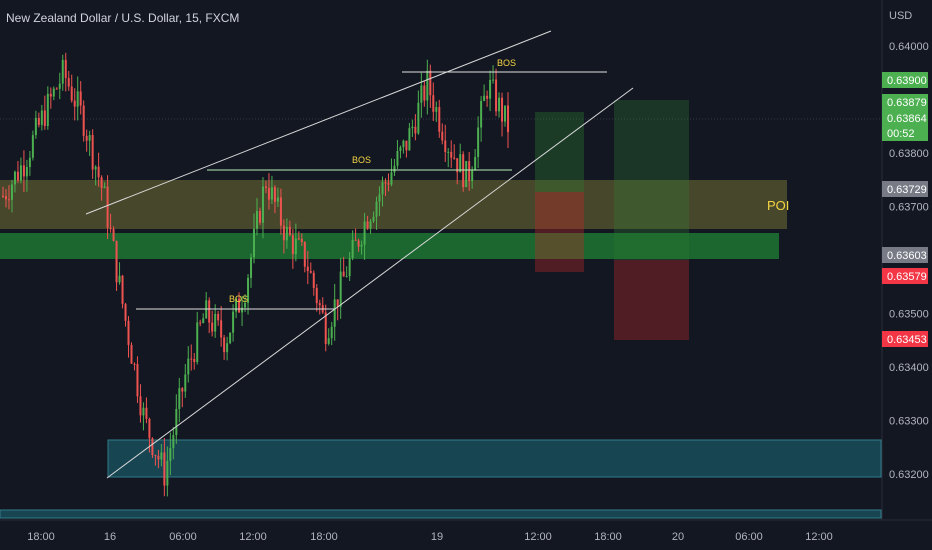  Describe the element at coordinates (907, 340) in the screenshot. I see `price-tag-label: 0.63453` at that location.